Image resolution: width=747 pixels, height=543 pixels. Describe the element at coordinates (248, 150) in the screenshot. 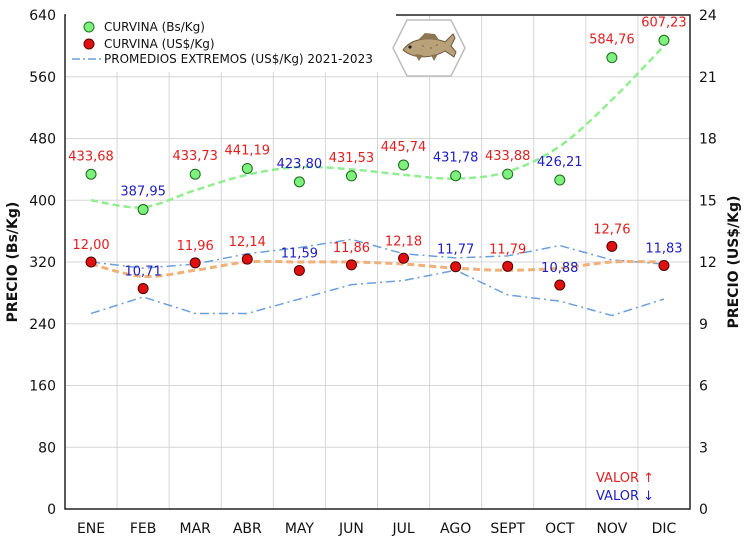

I see `label-bs: 441,19` at that location.